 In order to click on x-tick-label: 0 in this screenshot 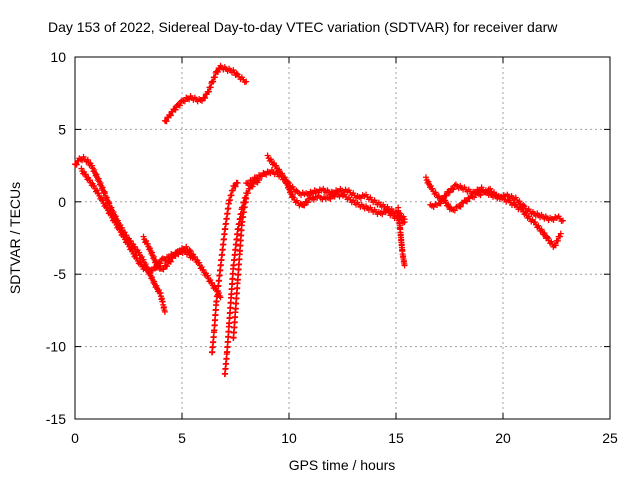, I will do `click(75, 438)`.